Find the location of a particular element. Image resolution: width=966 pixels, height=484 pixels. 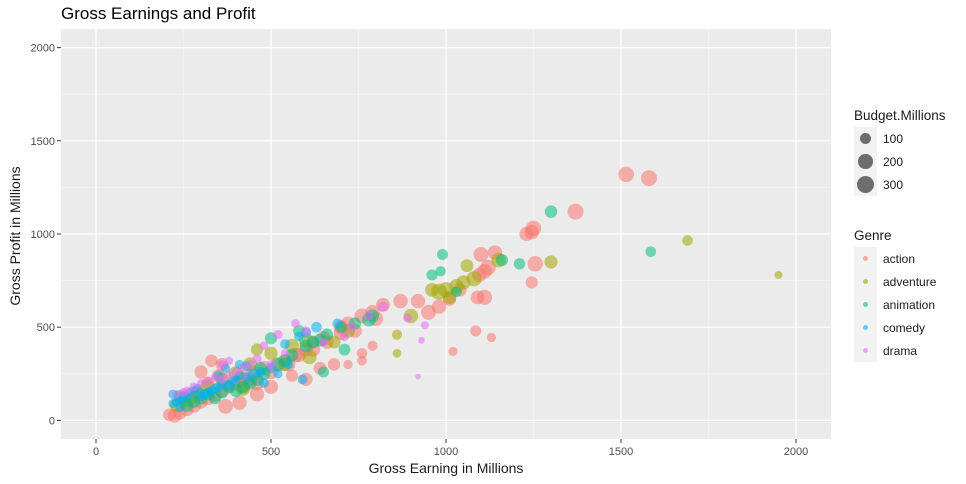

legend-label: drama is located at coordinates (900, 350).